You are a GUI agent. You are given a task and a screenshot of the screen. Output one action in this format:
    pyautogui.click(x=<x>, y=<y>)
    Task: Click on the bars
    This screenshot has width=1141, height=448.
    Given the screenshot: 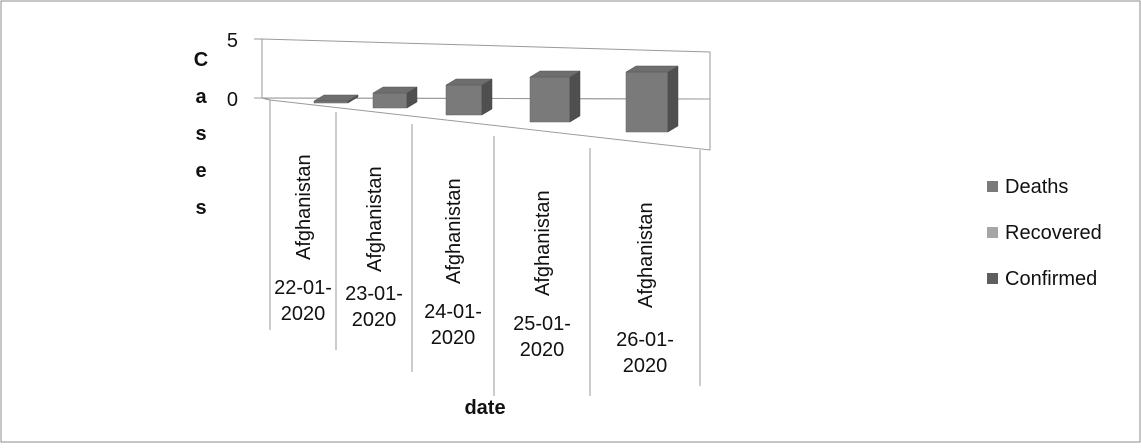 What is the action you would take?
    pyautogui.click(x=496, y=99)
    